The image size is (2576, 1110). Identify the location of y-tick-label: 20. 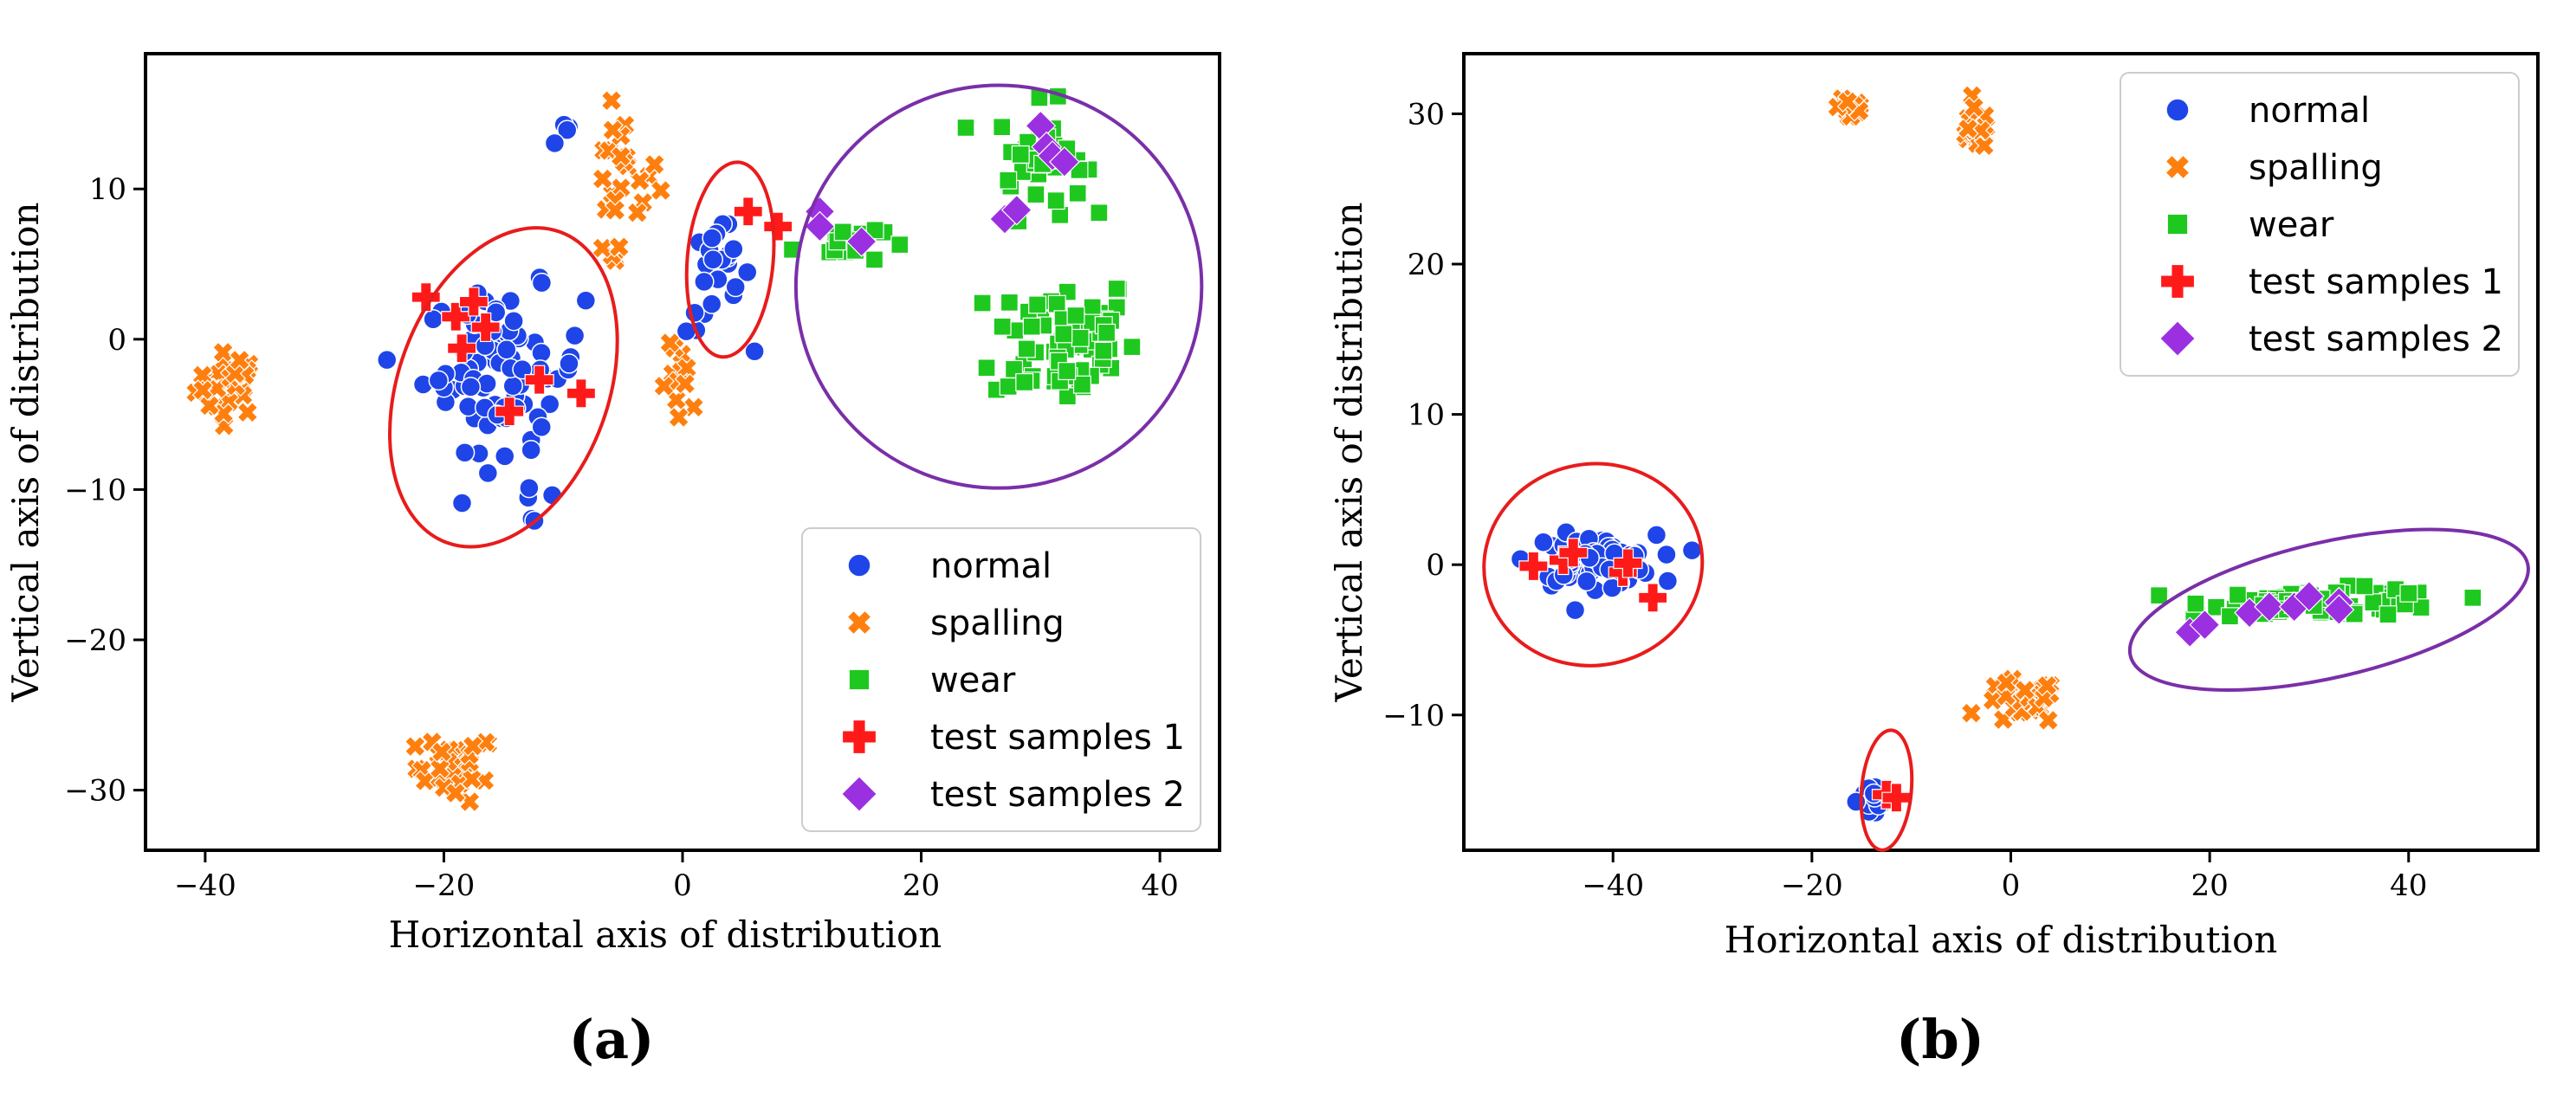
(1426, 265).